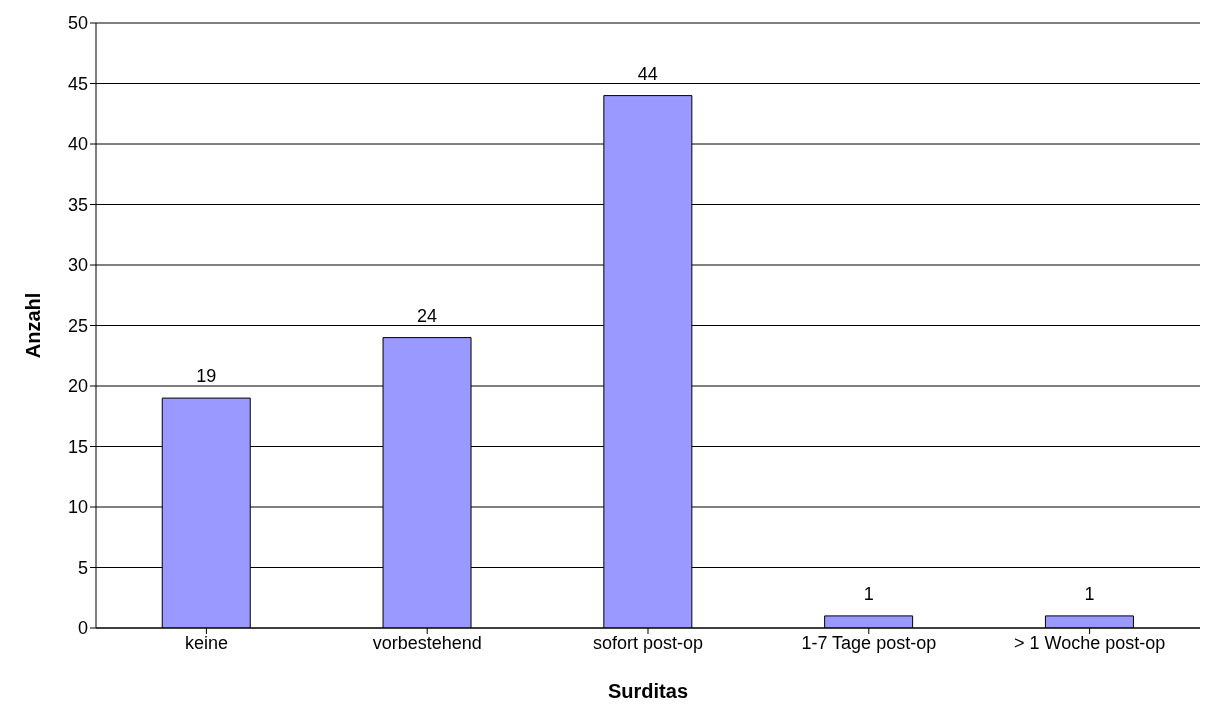 The height and width of the screenshot is (717, 1210). What do you see at coordinates (82, 567) in the screenshot?
I see `y-tick-label: 5` at bounding box center [82, 567].